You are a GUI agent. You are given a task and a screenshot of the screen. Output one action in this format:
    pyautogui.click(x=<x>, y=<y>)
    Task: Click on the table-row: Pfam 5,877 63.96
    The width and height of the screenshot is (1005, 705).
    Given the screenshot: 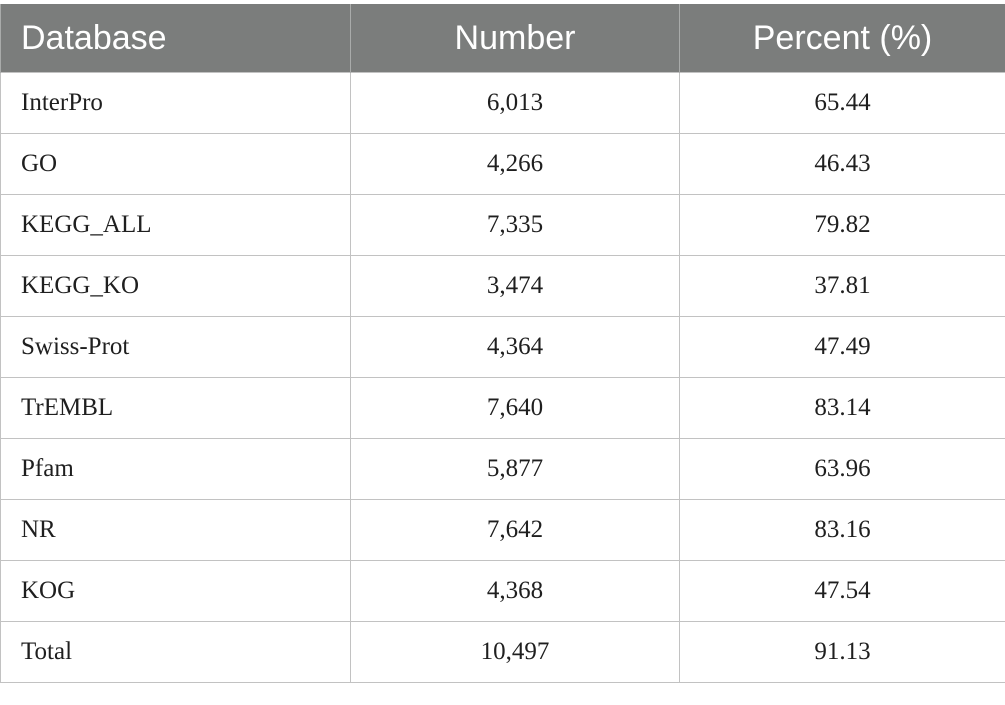 What is the action you would take?
    pyautogui.click(x=502, y=469)
    